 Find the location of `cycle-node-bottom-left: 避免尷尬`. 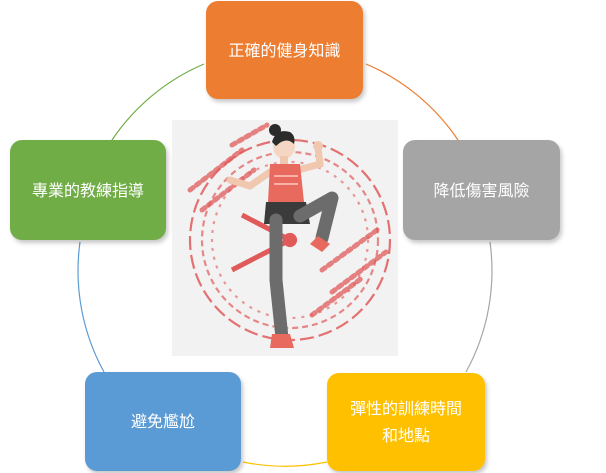

cycle-node-bottom-left: 避免尷尬 is located at coordinates (163, 421).